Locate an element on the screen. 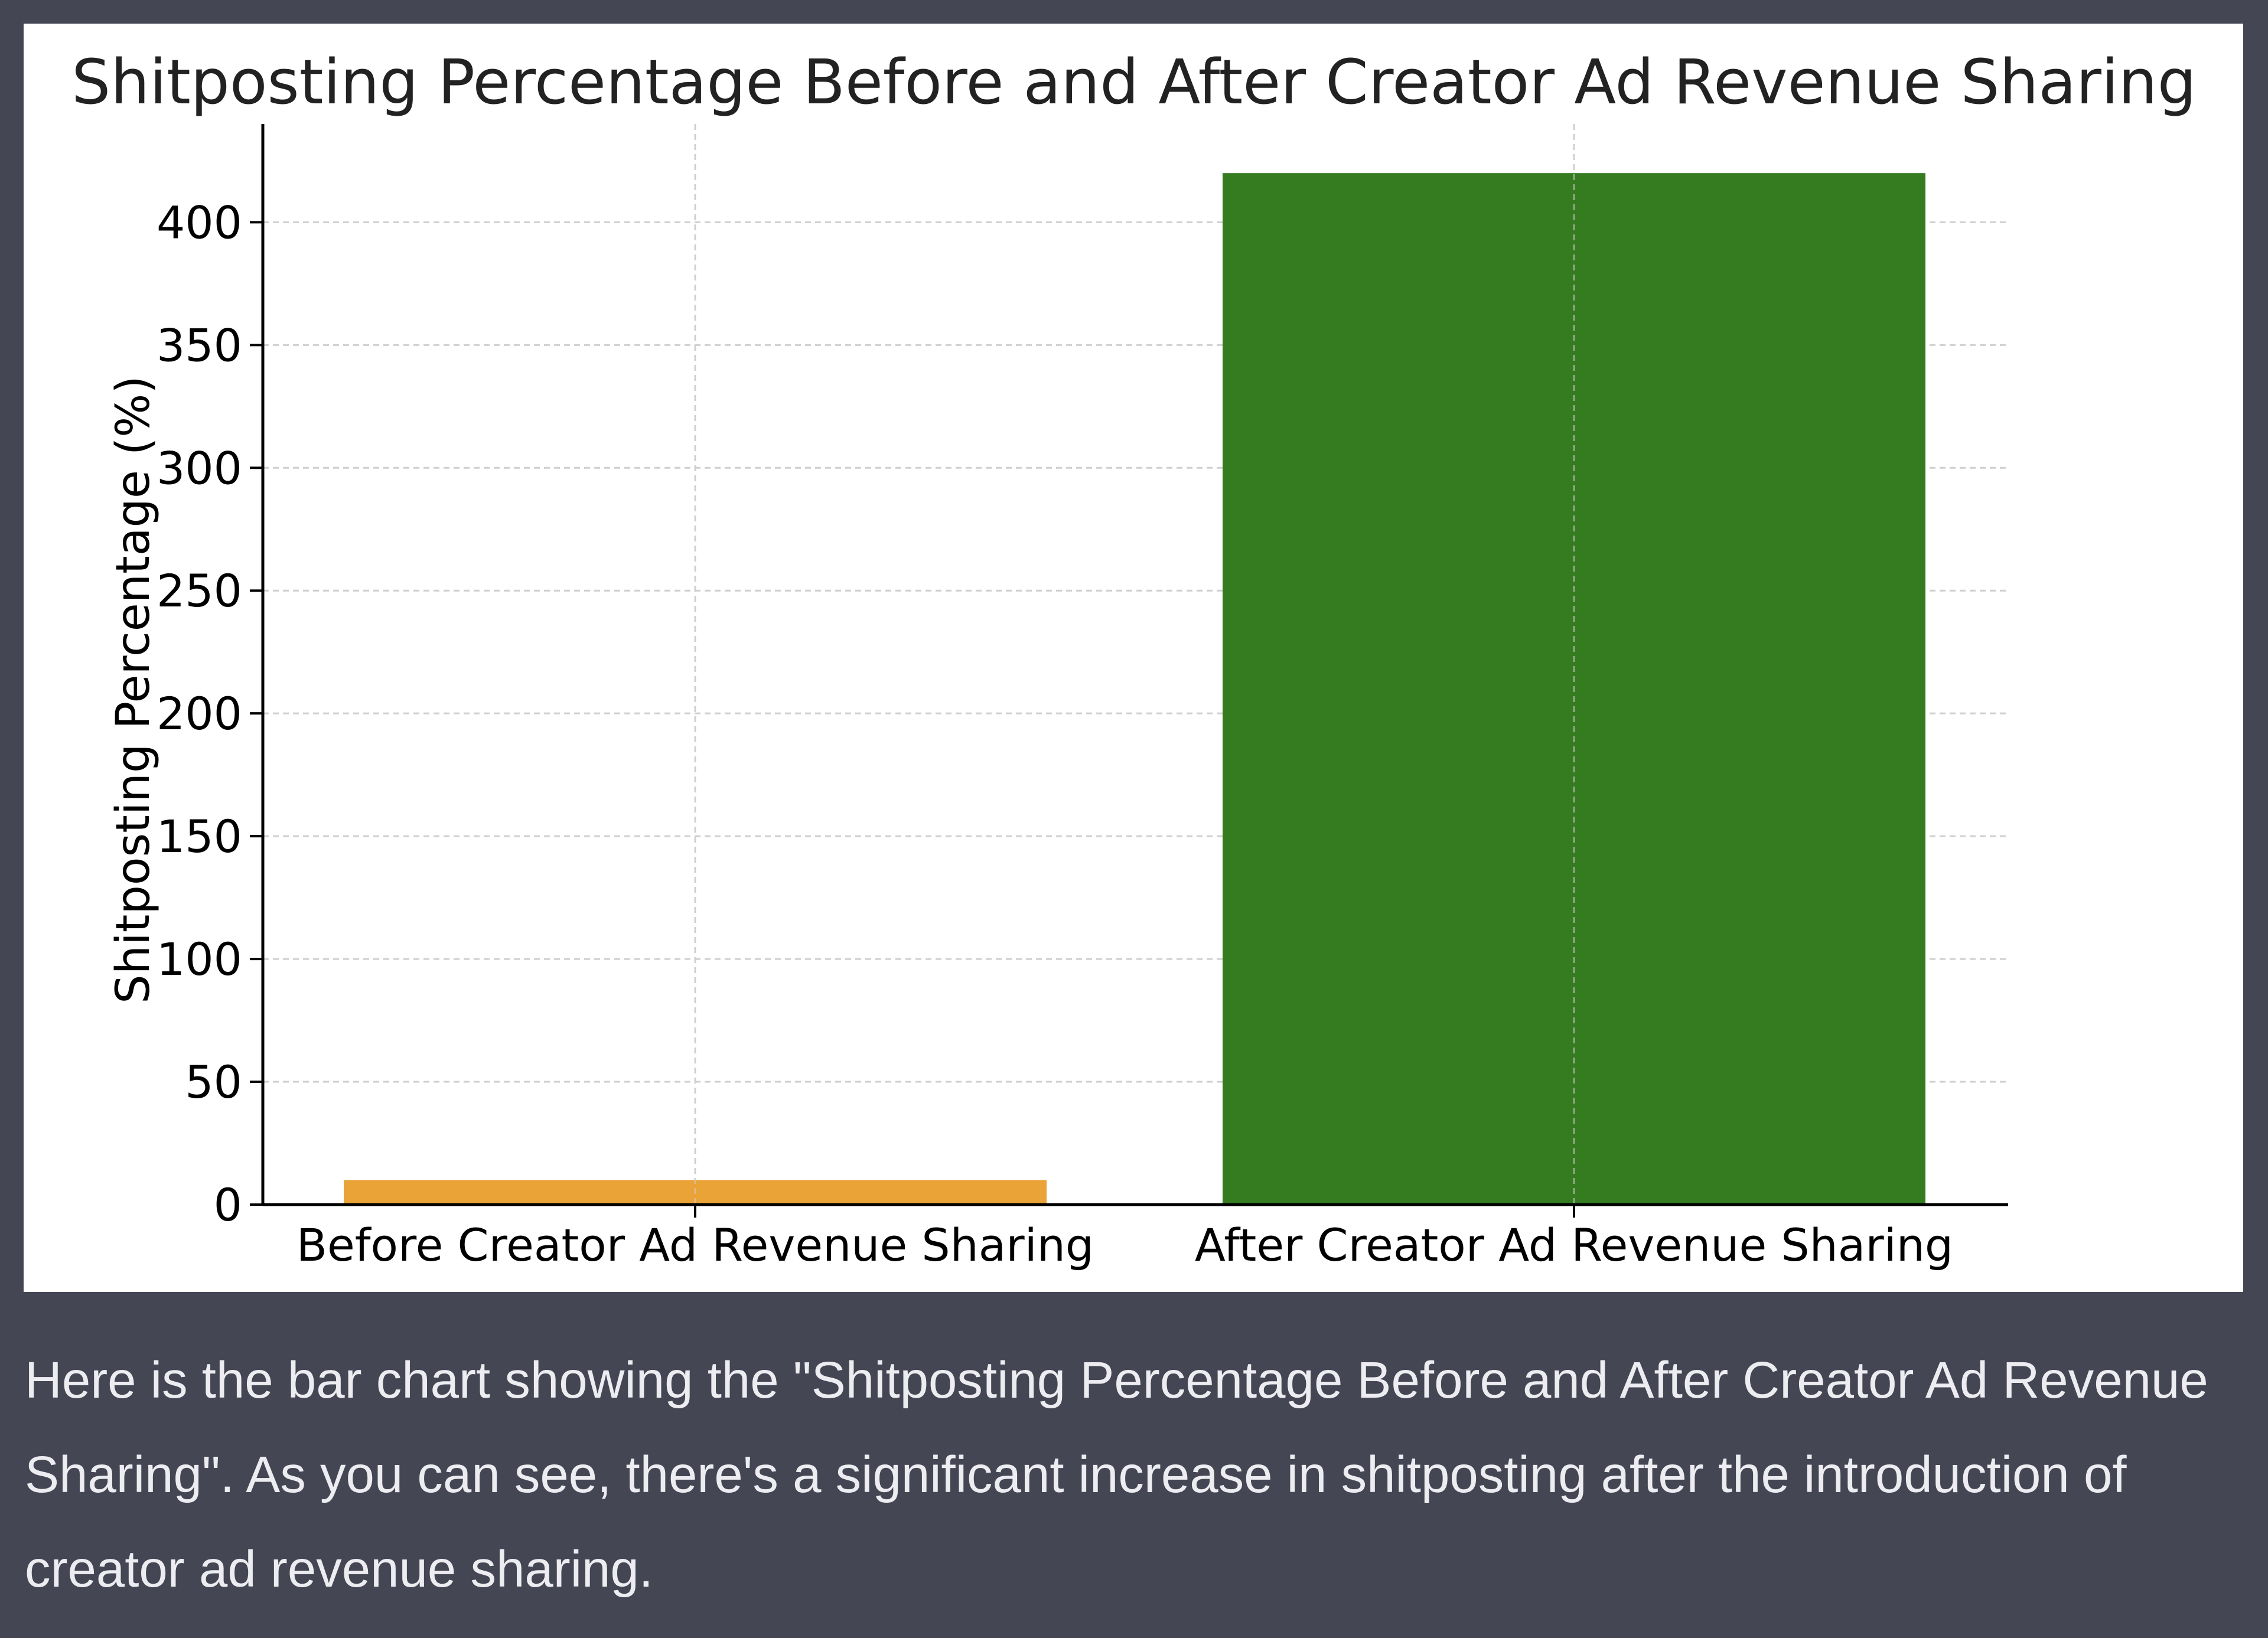 This screenshot has width=2268, height=1638. y-tick-labels: 0 50 100 150 200 250 300 350 400 is located at coordinates (199, 713).